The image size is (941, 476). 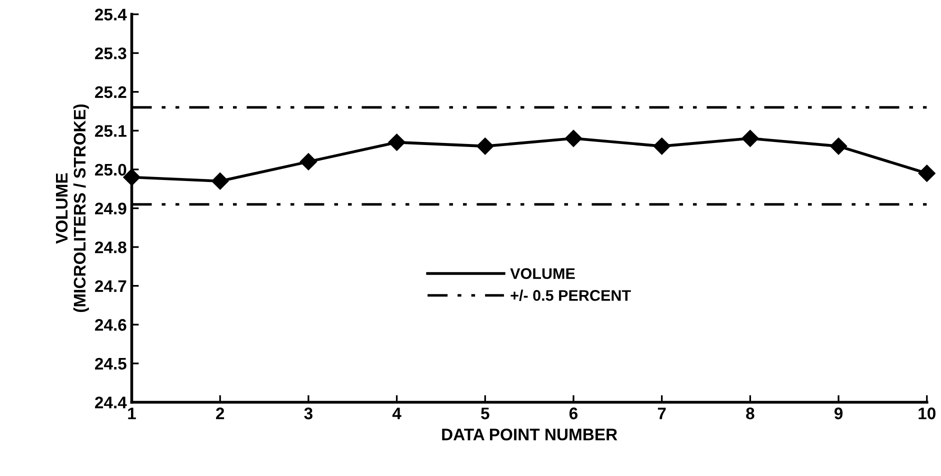 What do you see at coordinates (750, 414) in the screenshot?
I see `x-tick-label: 8` at bounding box center [750, 414].